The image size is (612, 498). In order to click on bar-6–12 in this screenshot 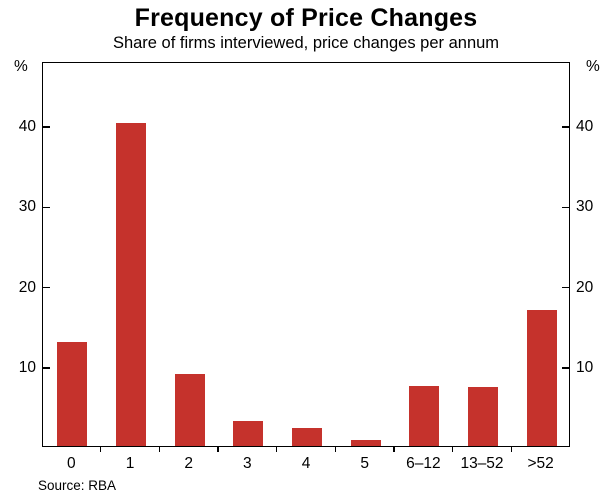, I will do `click(424, 415)`.